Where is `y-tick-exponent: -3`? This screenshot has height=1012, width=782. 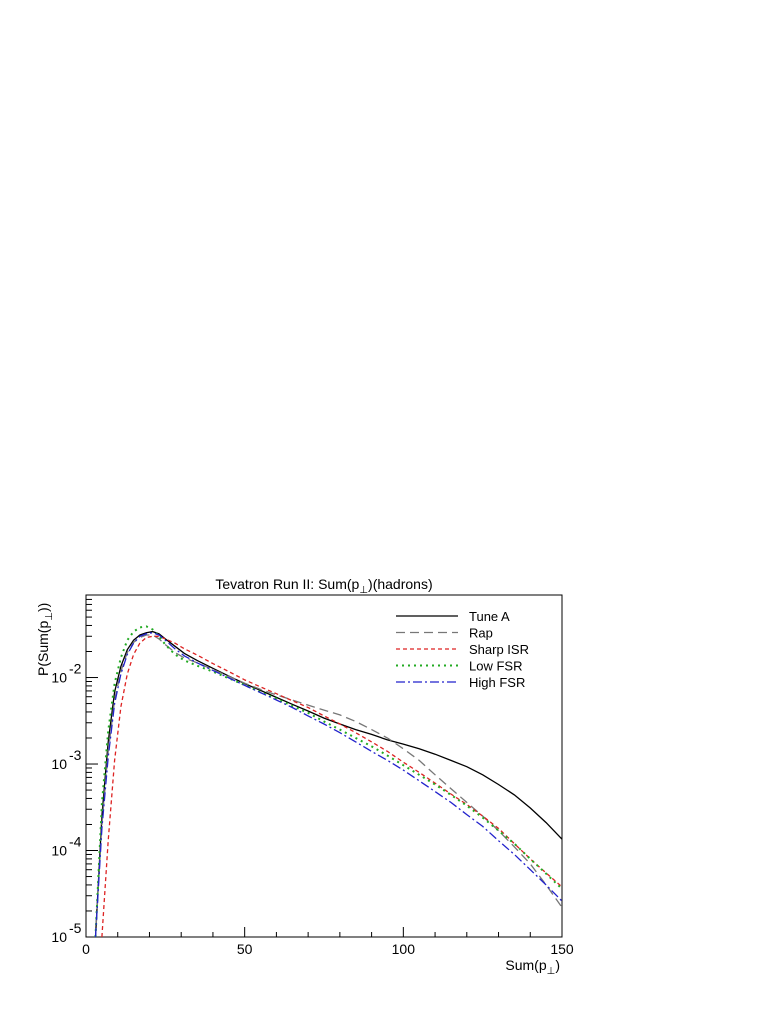 y-tick-exponent: -3 is located at coordinates (75, 755).